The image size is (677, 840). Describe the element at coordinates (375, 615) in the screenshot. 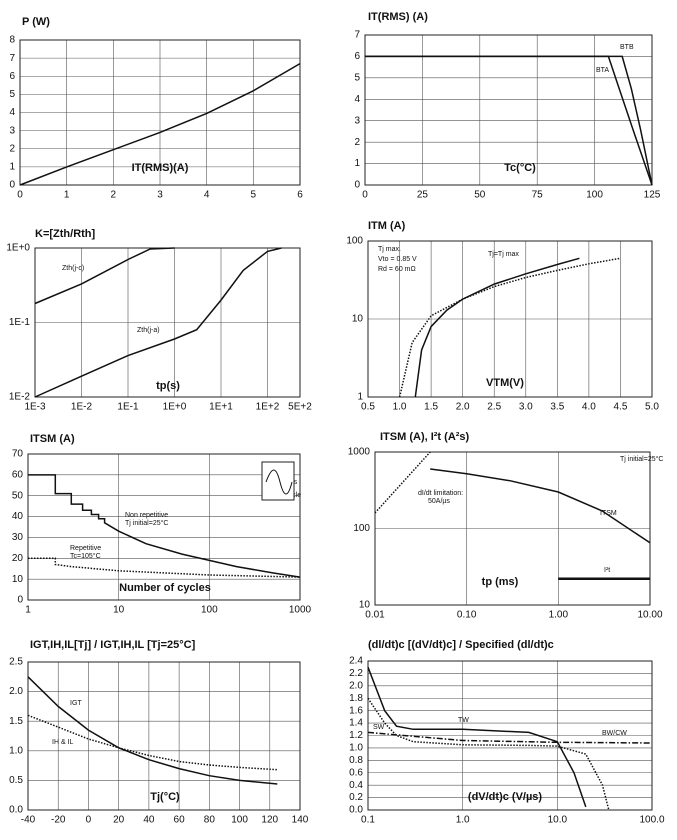

I see `x-tick-label: 0.01` at that location.